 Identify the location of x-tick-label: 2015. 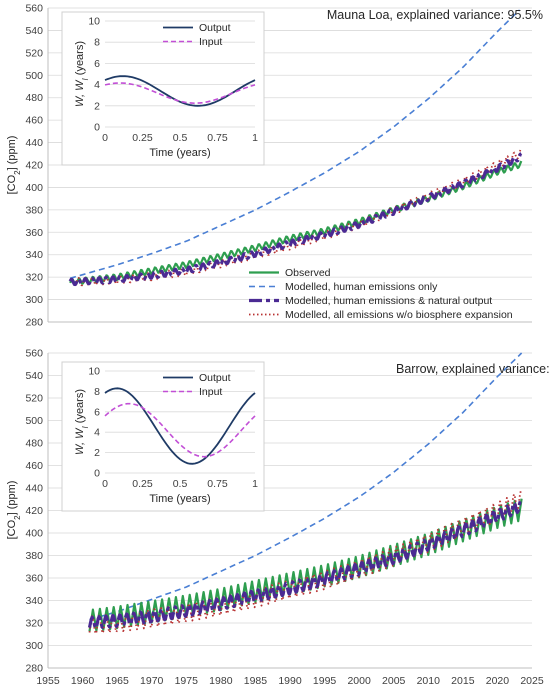
(463, 681).